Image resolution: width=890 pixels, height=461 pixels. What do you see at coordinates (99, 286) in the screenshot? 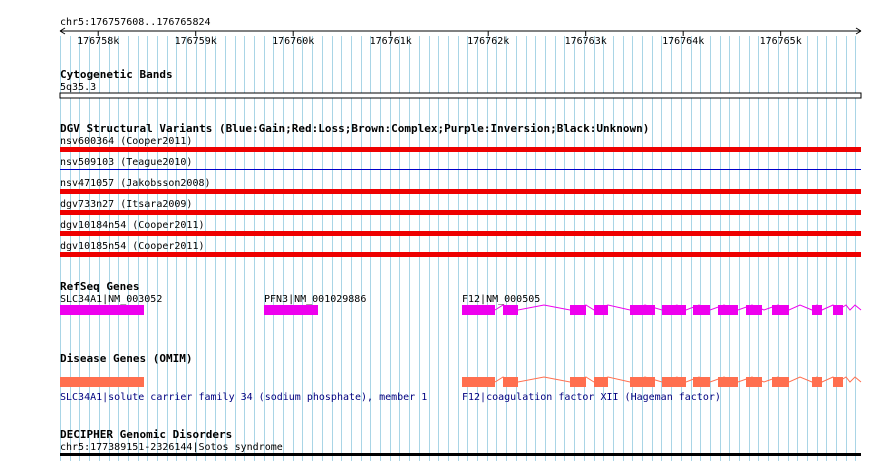
I see `refseq-title: RefSeq Genes` at bounding box center [99, 286].